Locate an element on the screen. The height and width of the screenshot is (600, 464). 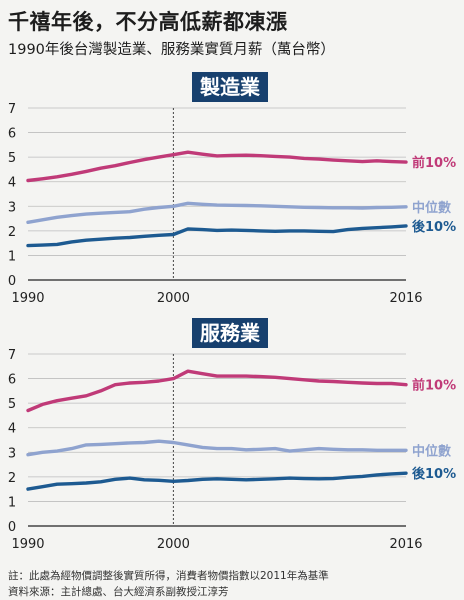
page-subtitle: 1990年後台灣製造業、服務業實質月薪（萬台幣） is located at coordinates (171, 50).